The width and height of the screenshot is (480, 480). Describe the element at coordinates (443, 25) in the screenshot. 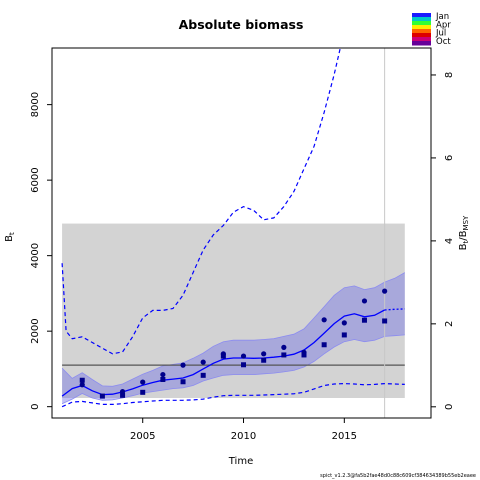

I see `legend-label: Apr` at that location.